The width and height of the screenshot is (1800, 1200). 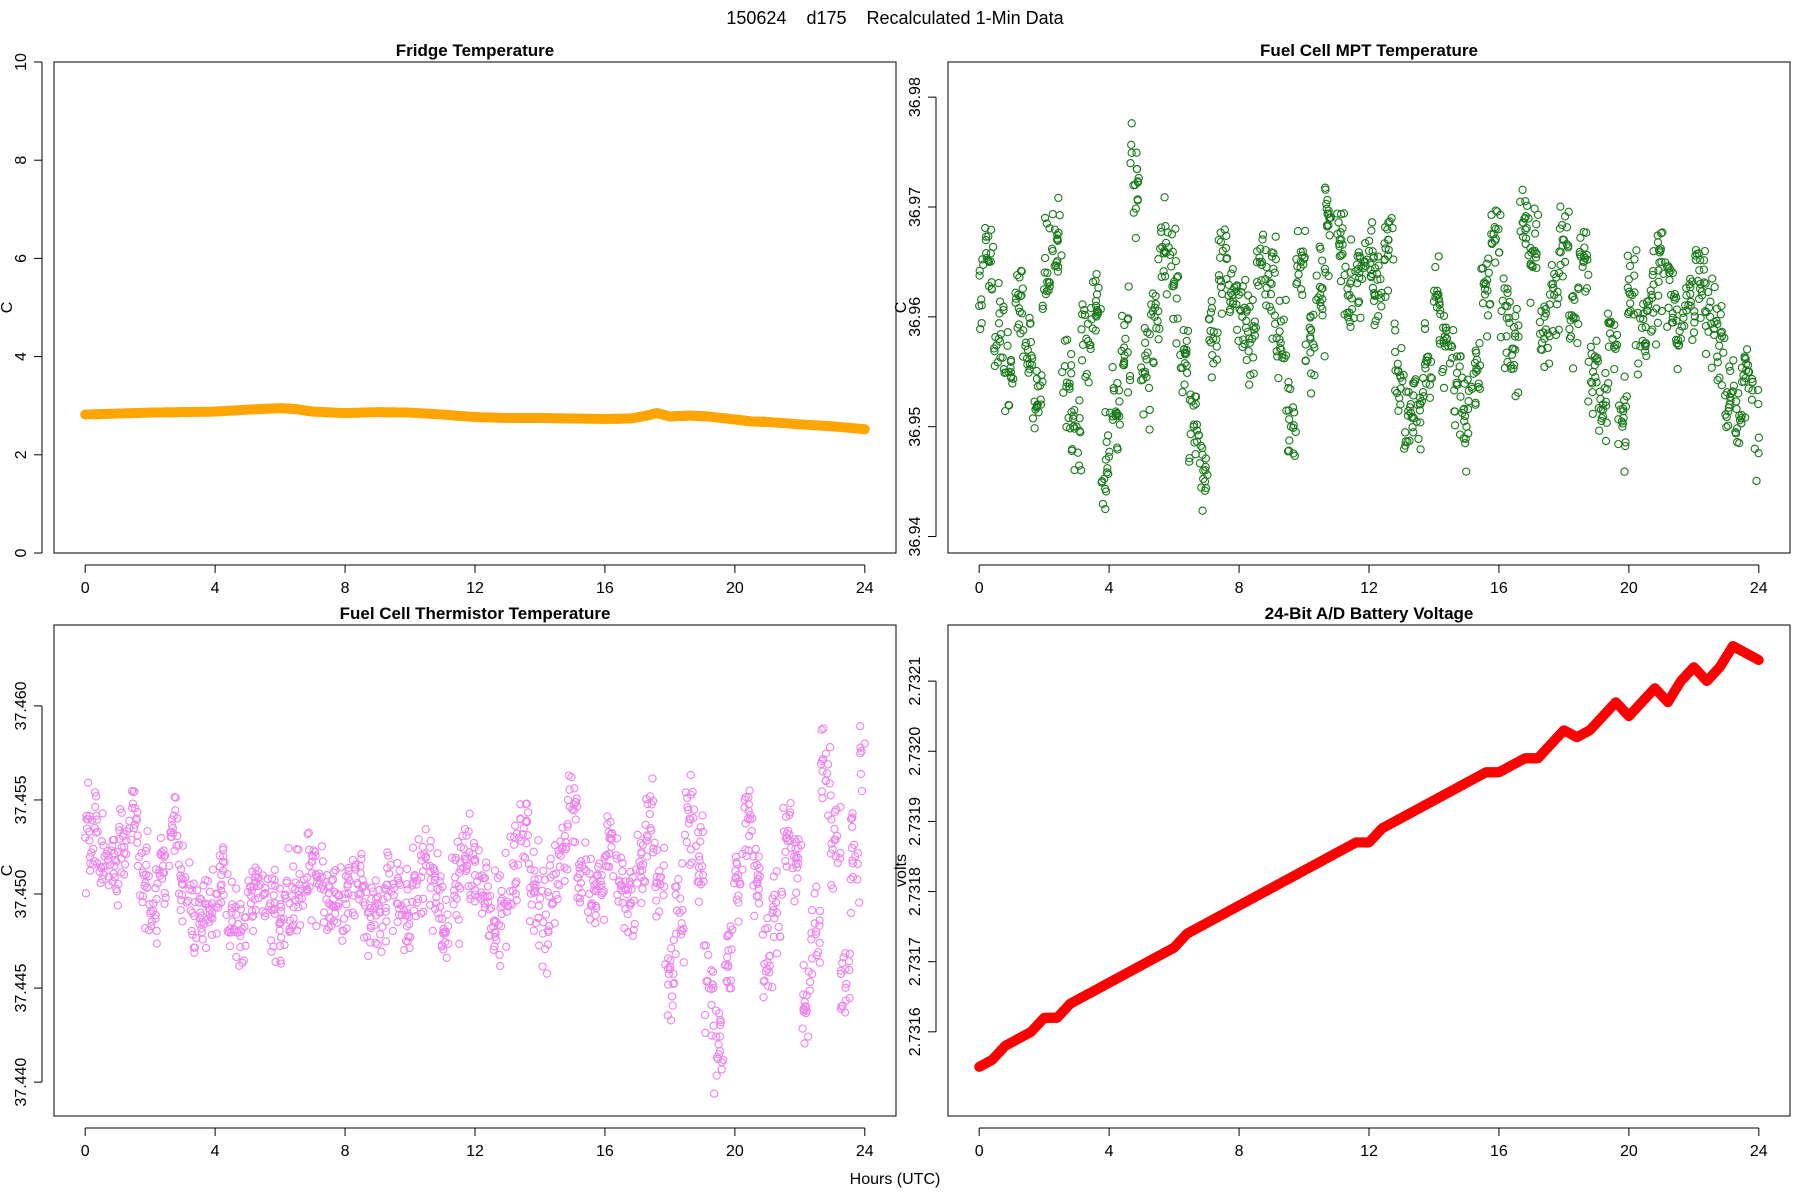 I want to click on x-tick-label: 8, so click(x=345, y=588).